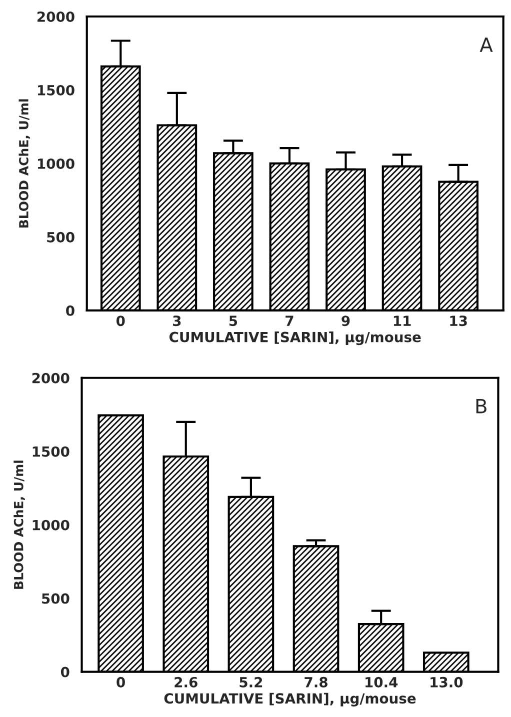  Describe the element at coordinates (486, 45) in the screenshot. I see `annotation: A` at that location.